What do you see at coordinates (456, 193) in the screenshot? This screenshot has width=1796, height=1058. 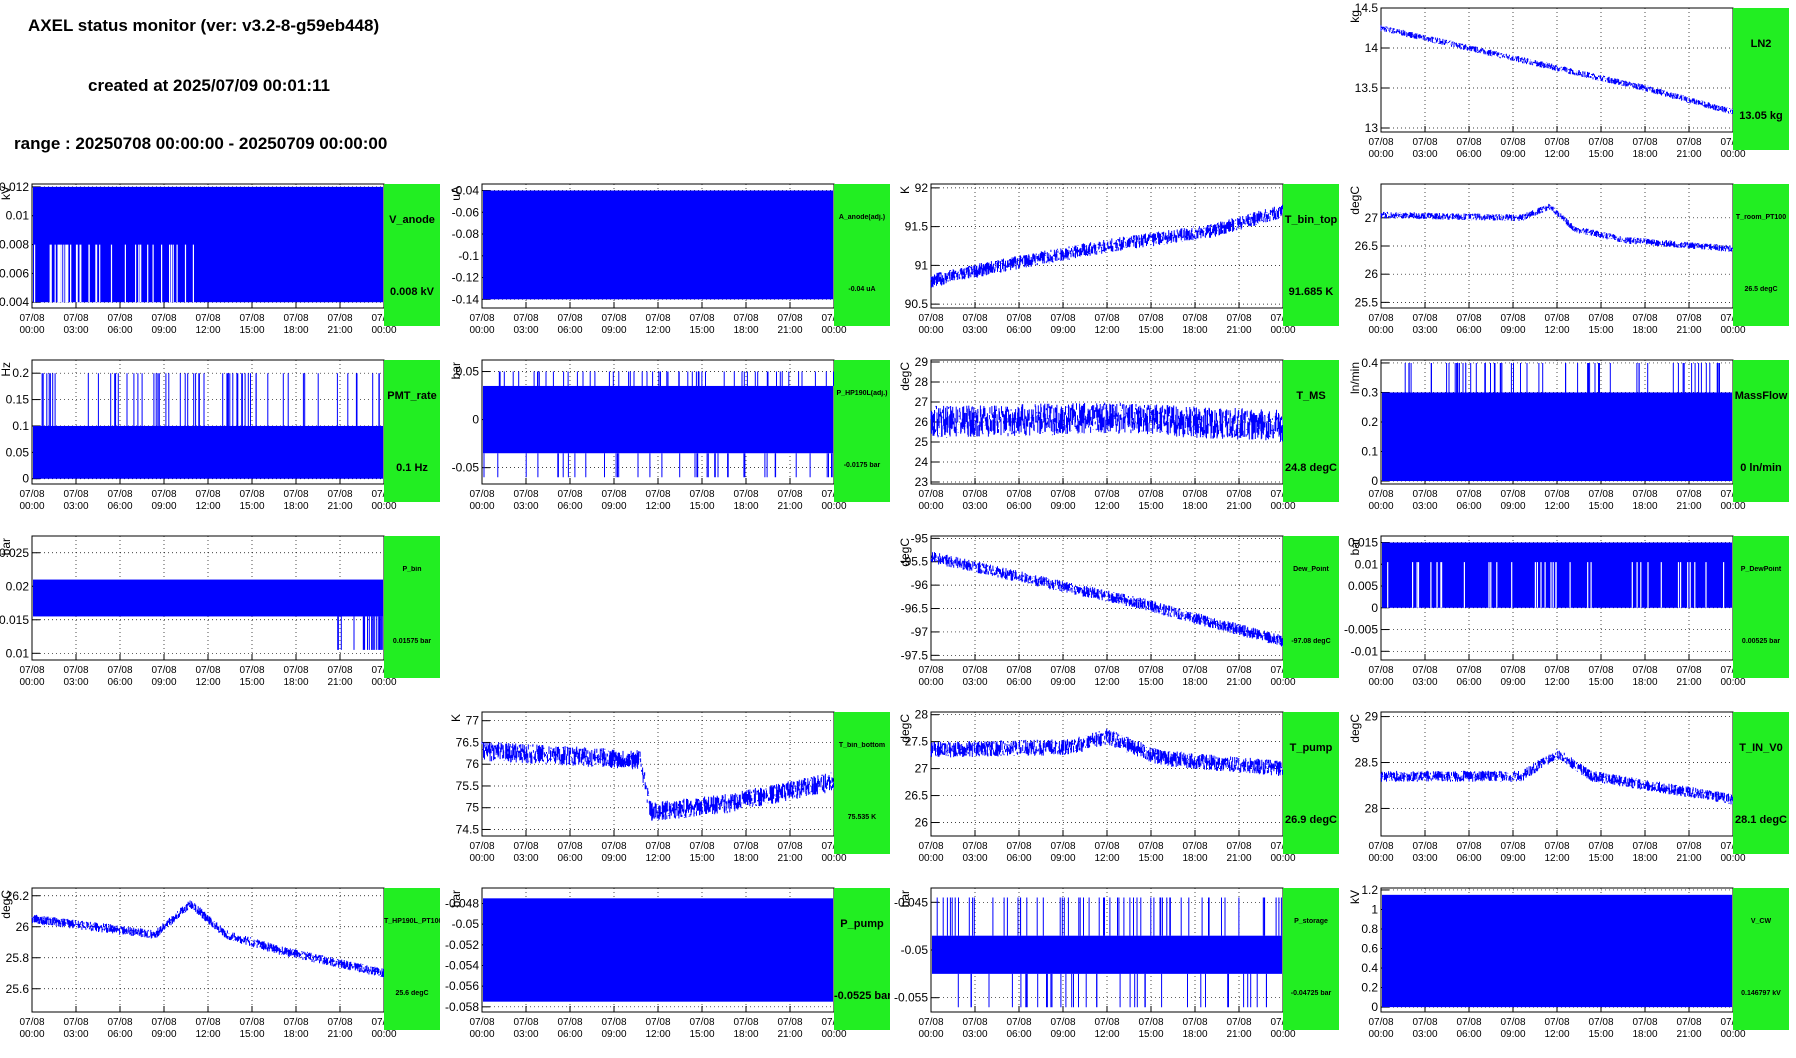 I see `y-axis-label: uA` at bounding box center [456, 193].